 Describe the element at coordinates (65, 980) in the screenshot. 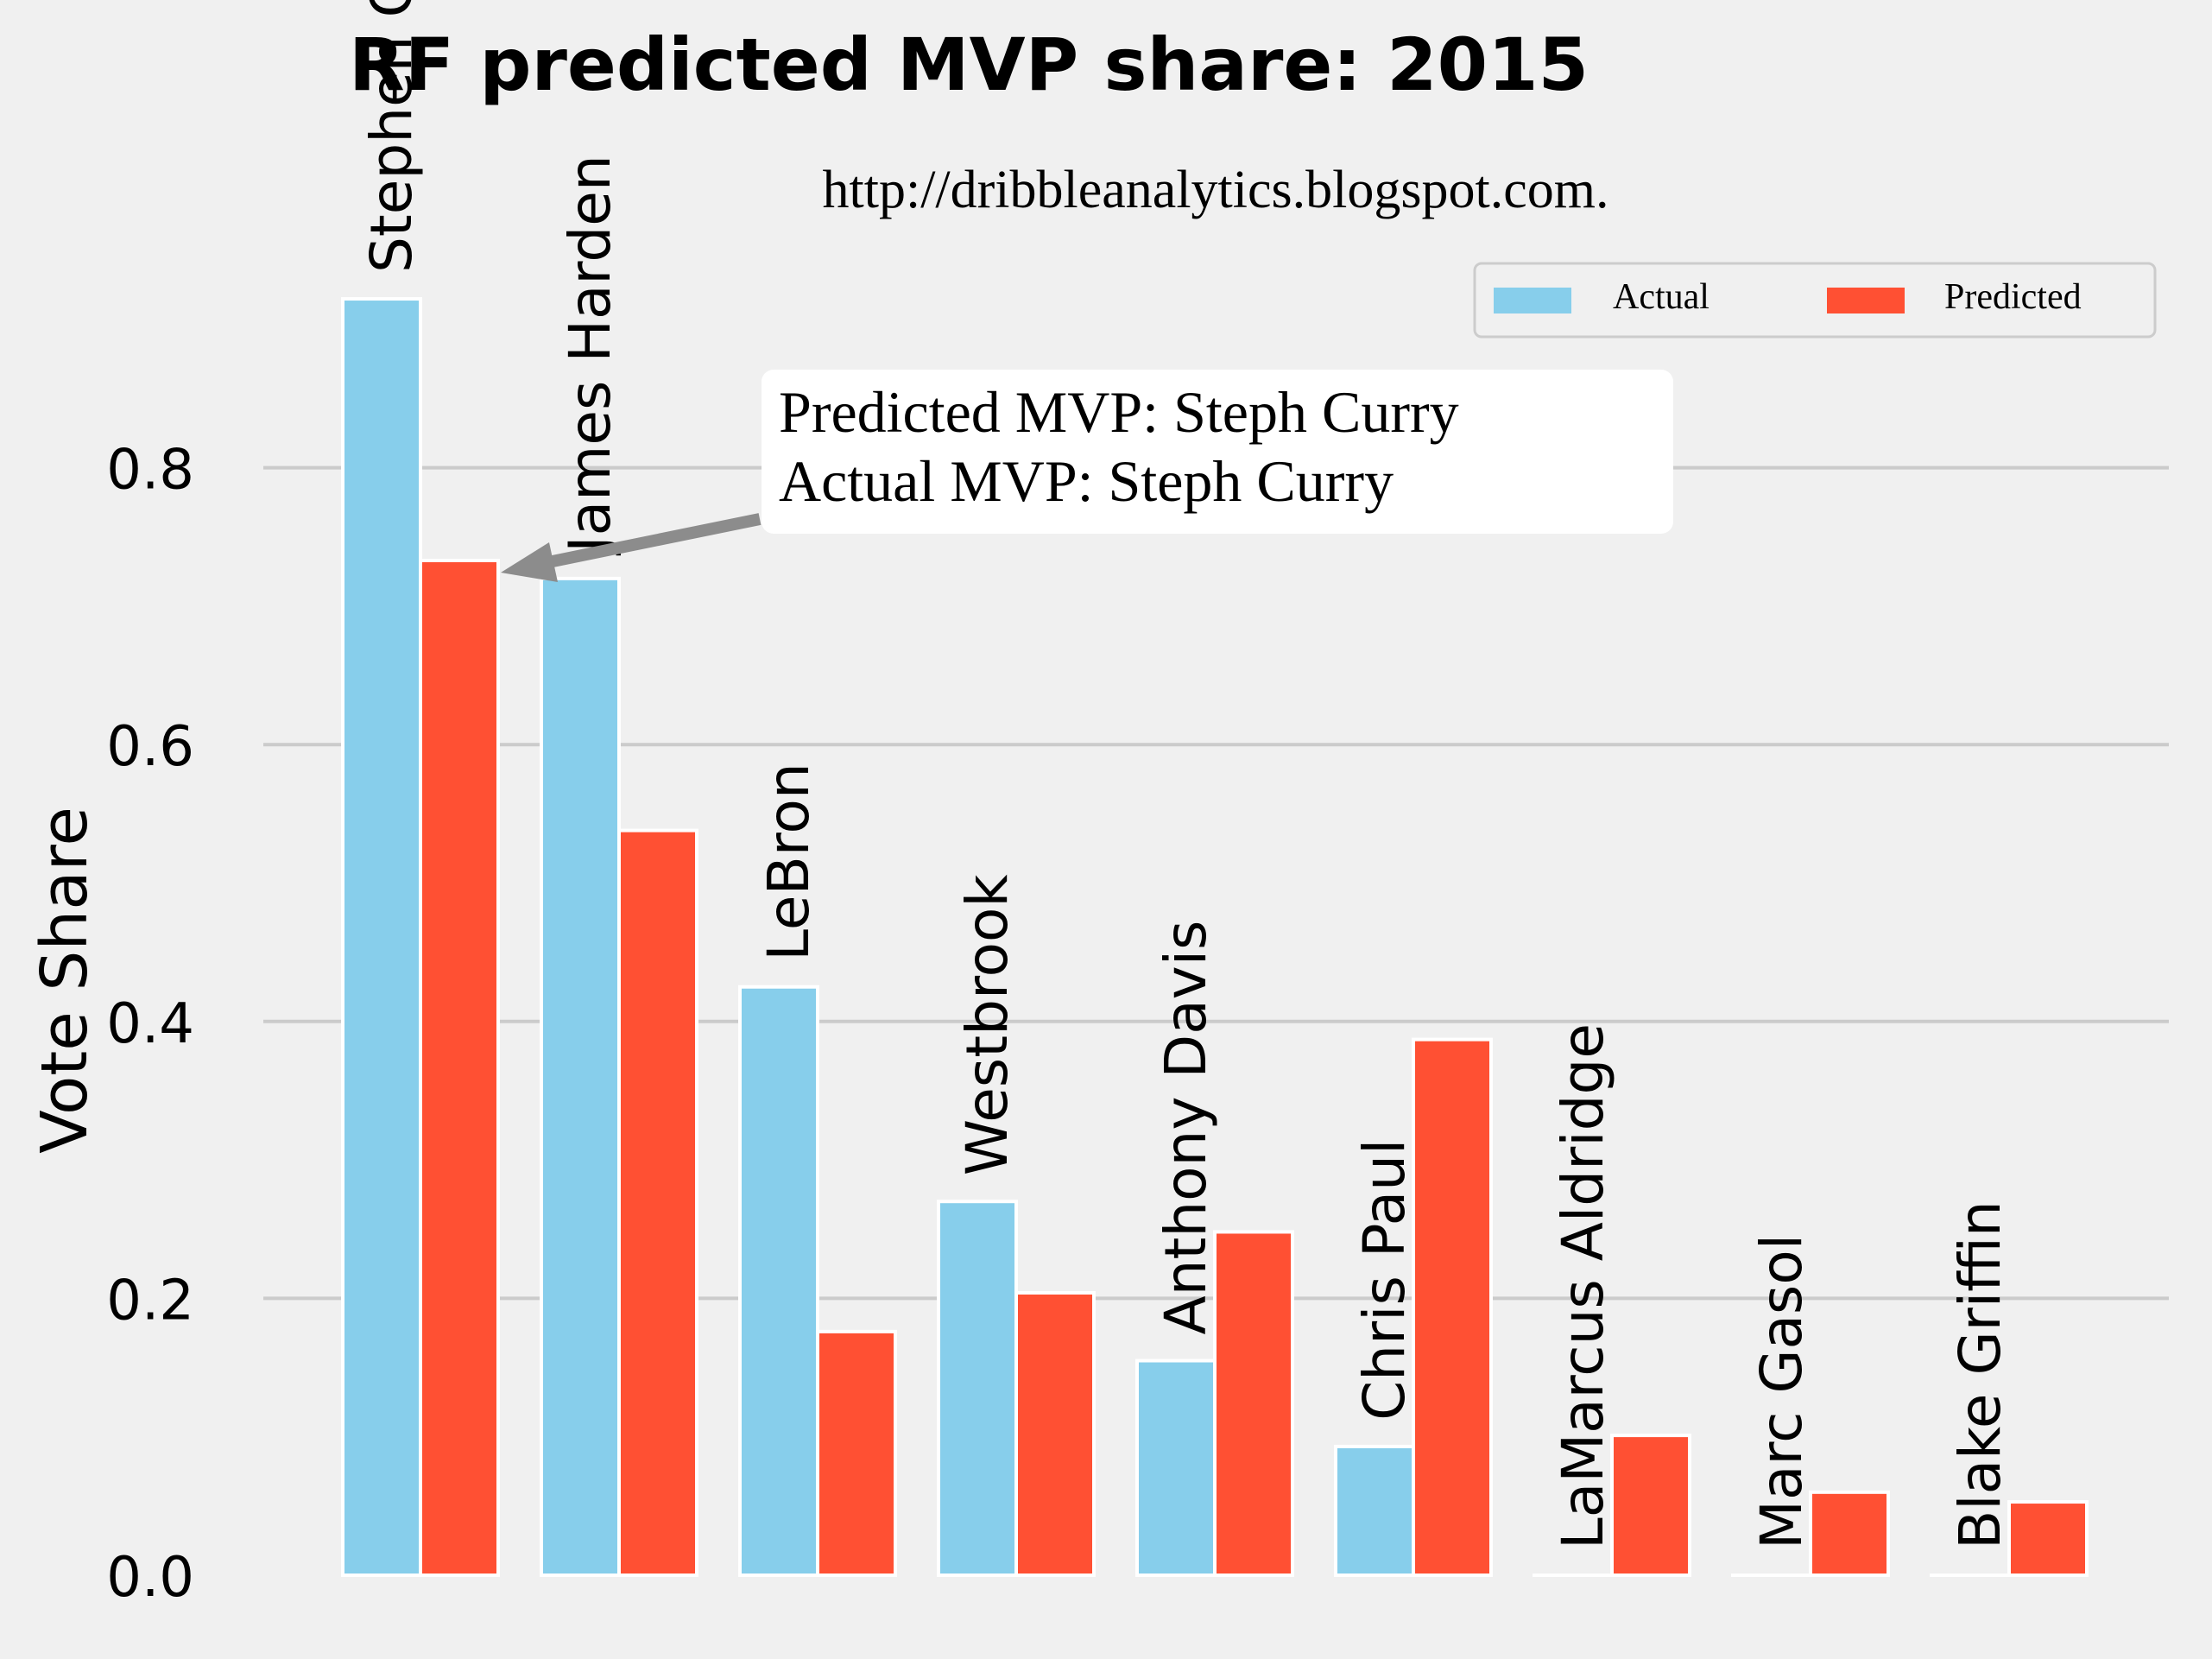

I see `y-axis-label: Vote Share` at that location.